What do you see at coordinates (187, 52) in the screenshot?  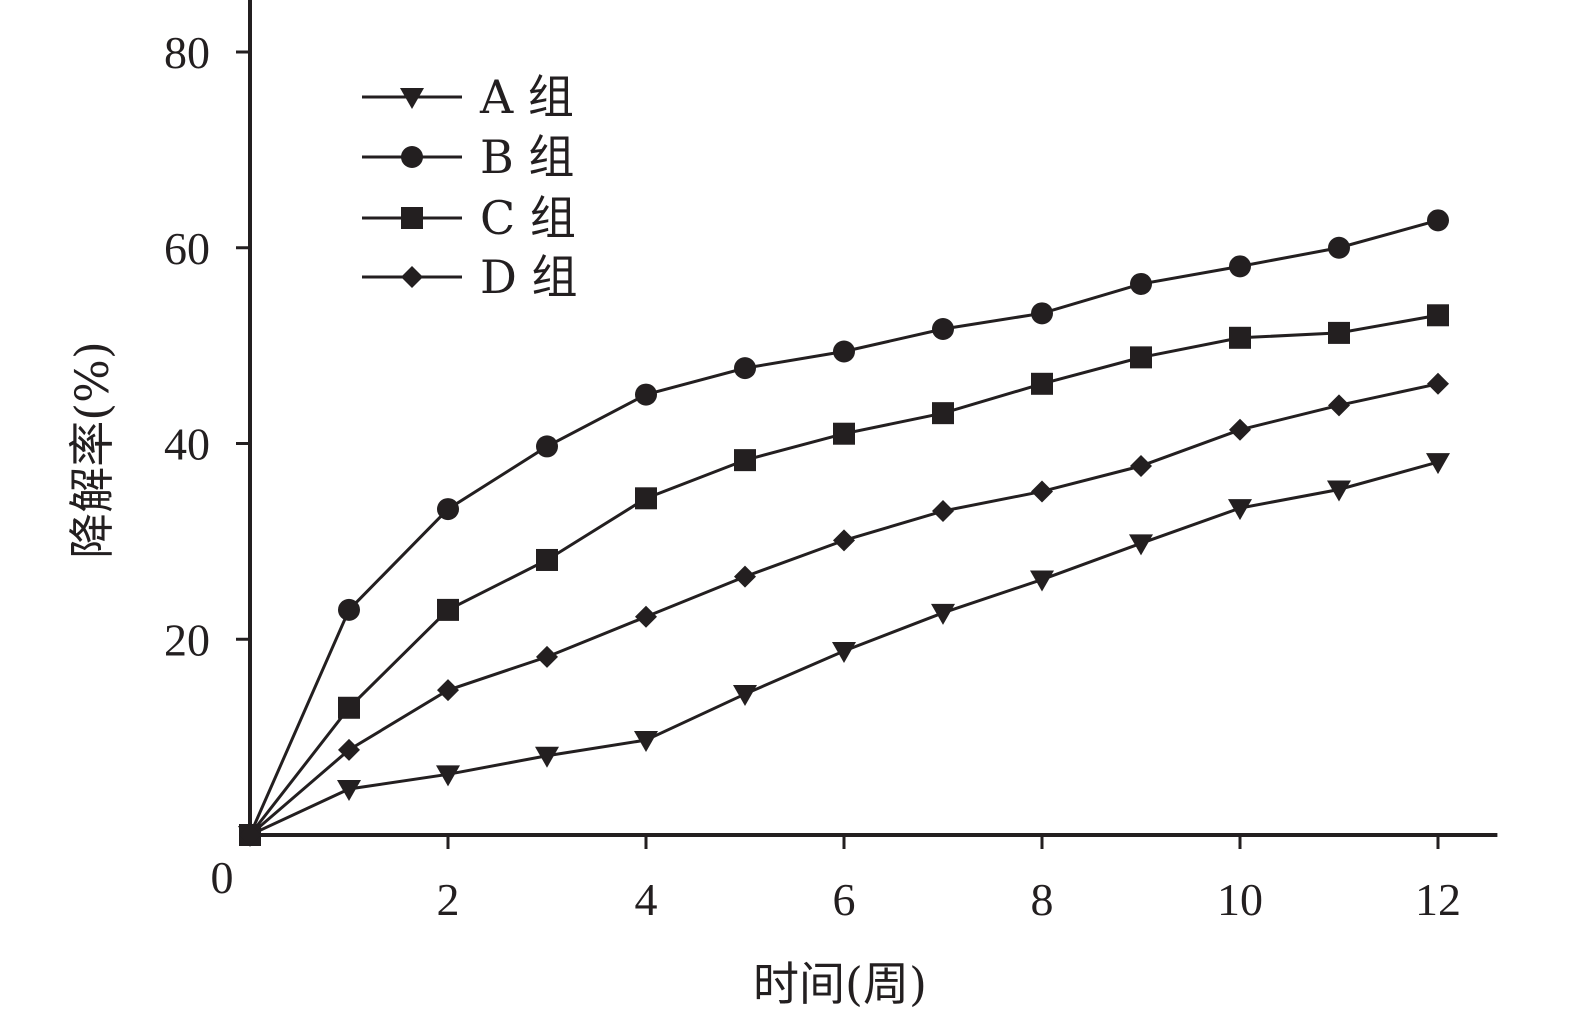 I see `y-tick-label: 80` at bounding box center [187, 52].